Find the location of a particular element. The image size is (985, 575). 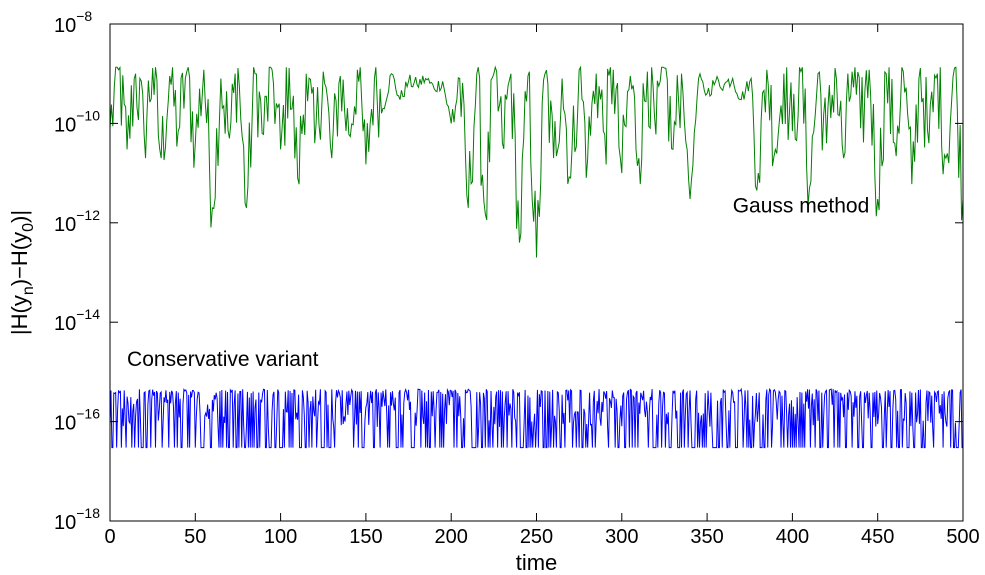

x-tick-label: 0 is located at coordinates (109, 537).